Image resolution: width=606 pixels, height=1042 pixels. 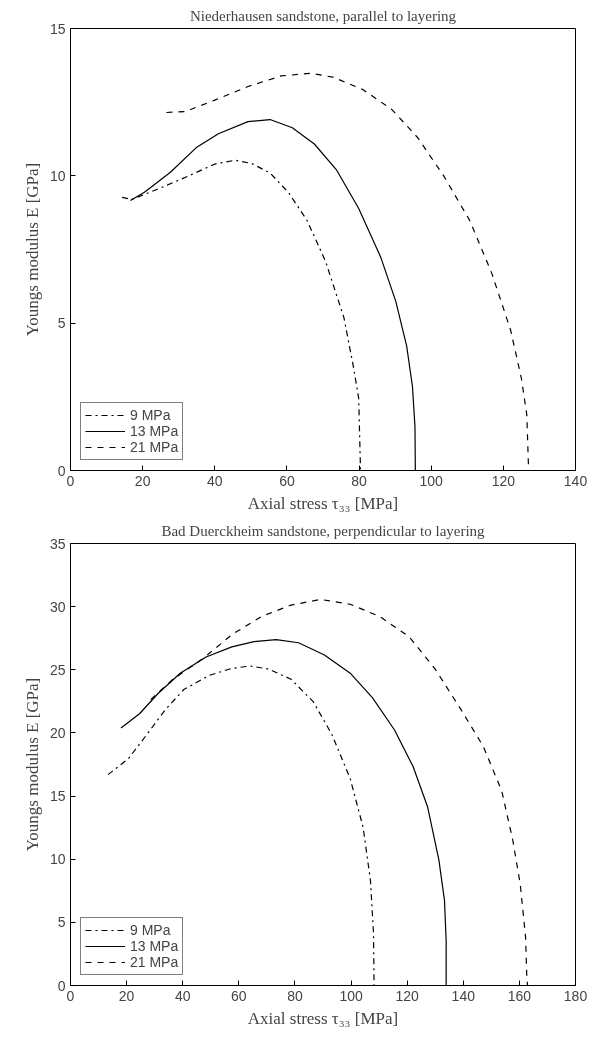 I want to click on chart-title: Bad Duerckheim sandstone, perpendicular to layering, so click(x=323, y=530).